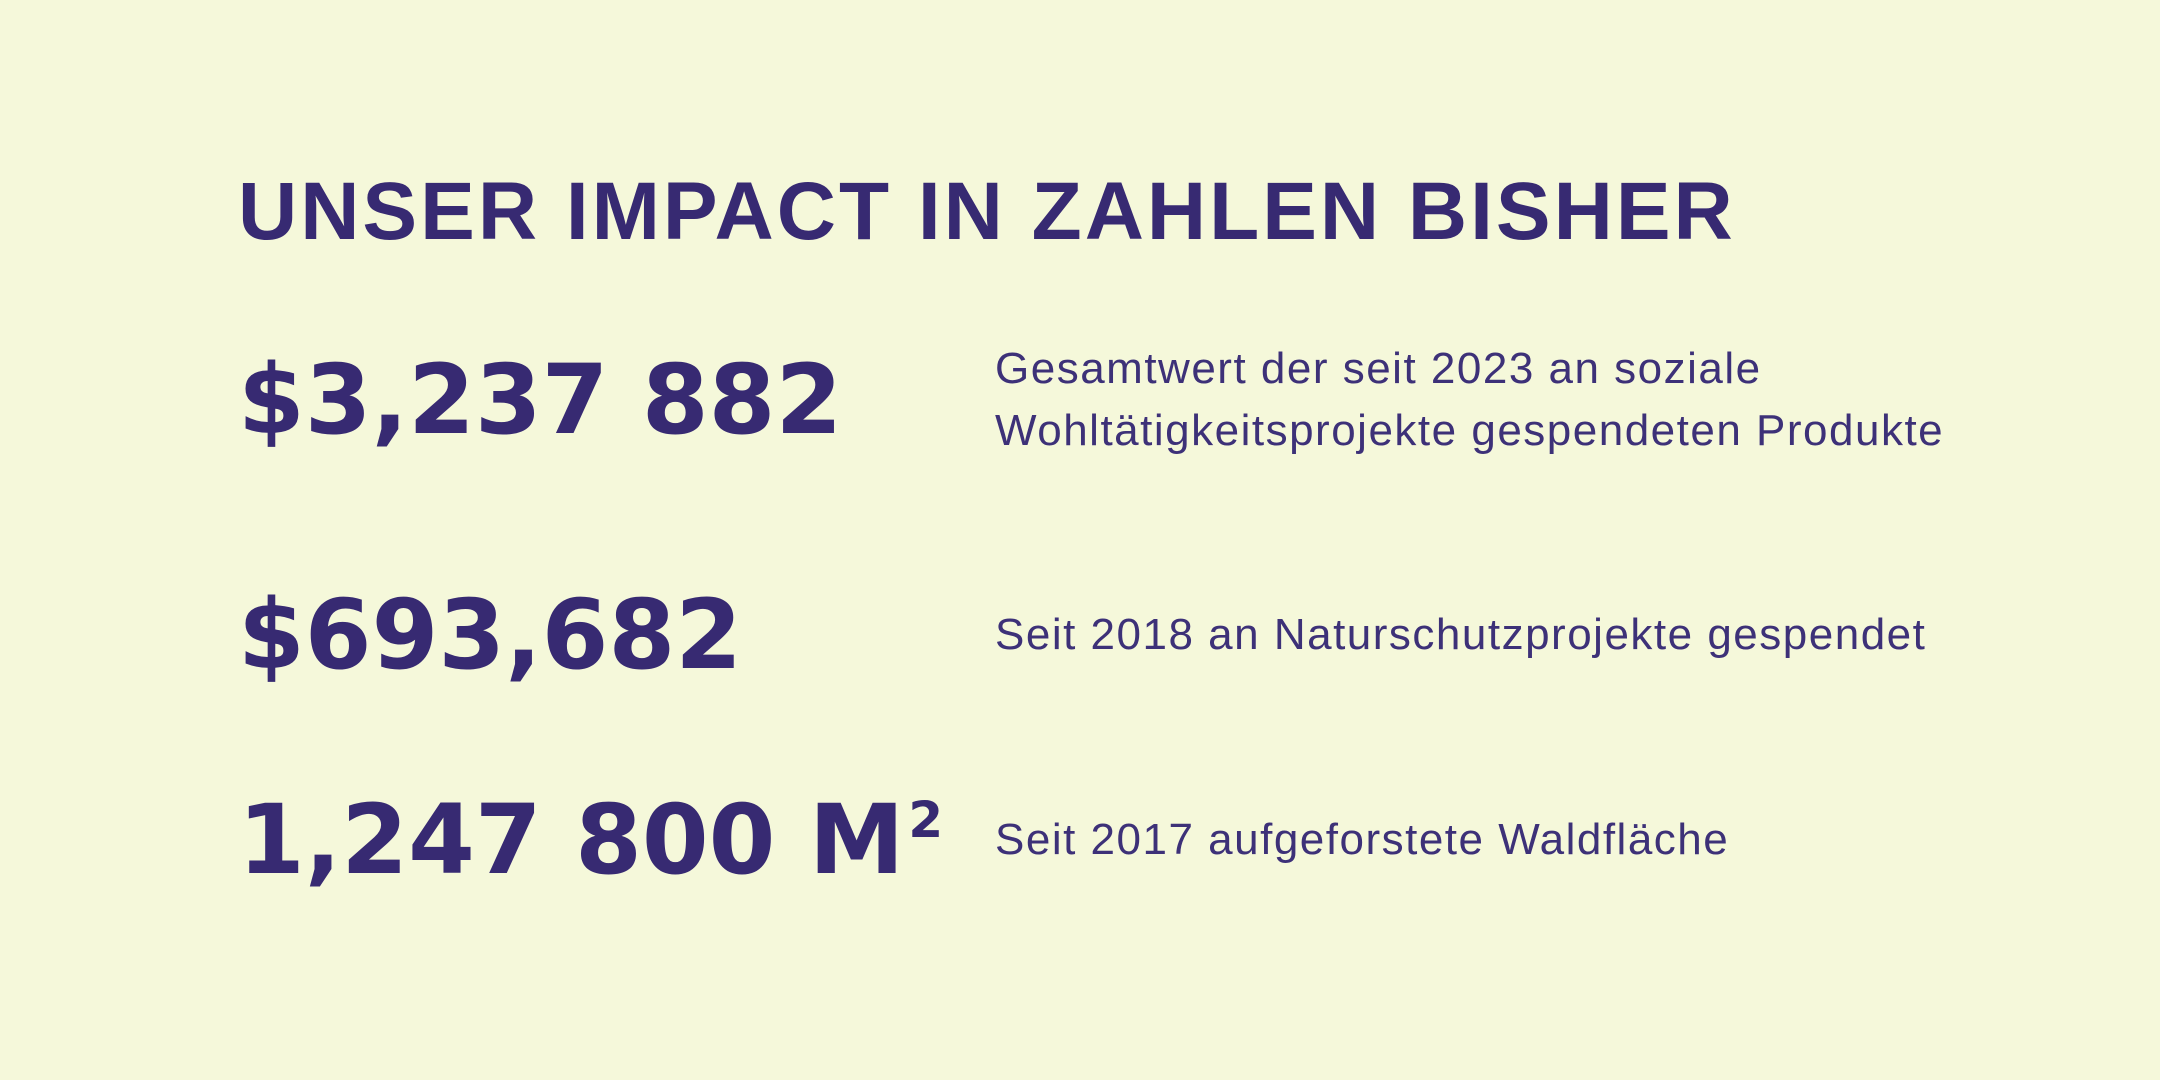  I want to click on stat-superscript: 2, so click(926, 820).